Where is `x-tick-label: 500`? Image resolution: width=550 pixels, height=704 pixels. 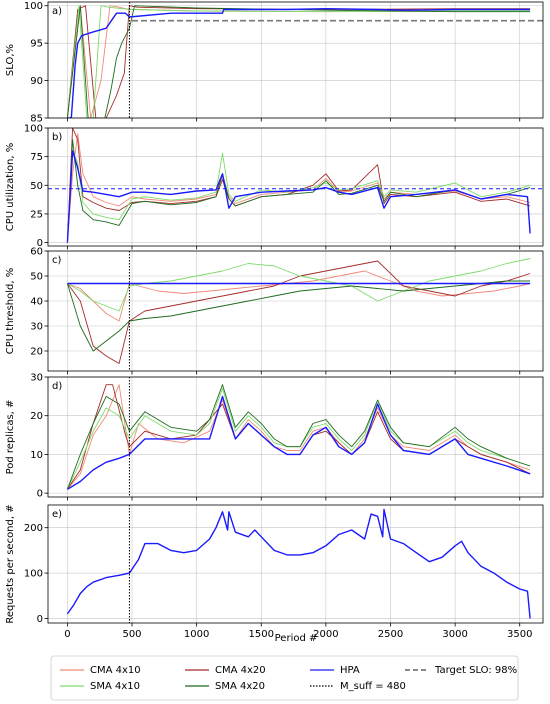 x-tick-label: 500 is located at coordinates (131, 634).